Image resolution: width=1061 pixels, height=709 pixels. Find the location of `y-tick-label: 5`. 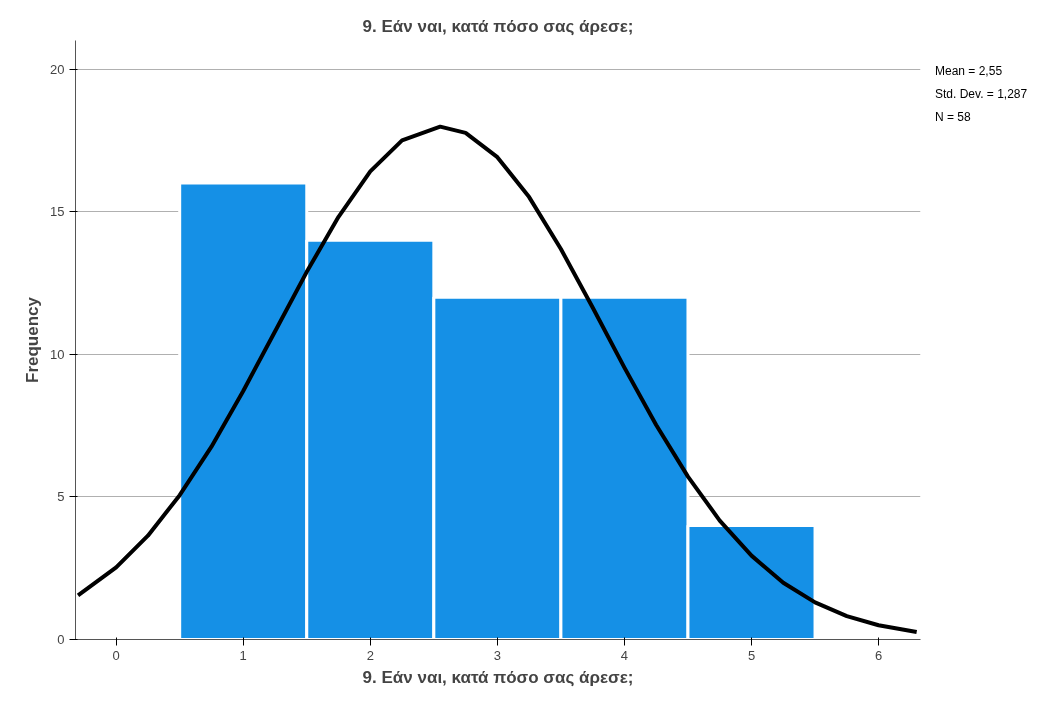

y-tick-label: 5 is located at coordinates (61, 497).